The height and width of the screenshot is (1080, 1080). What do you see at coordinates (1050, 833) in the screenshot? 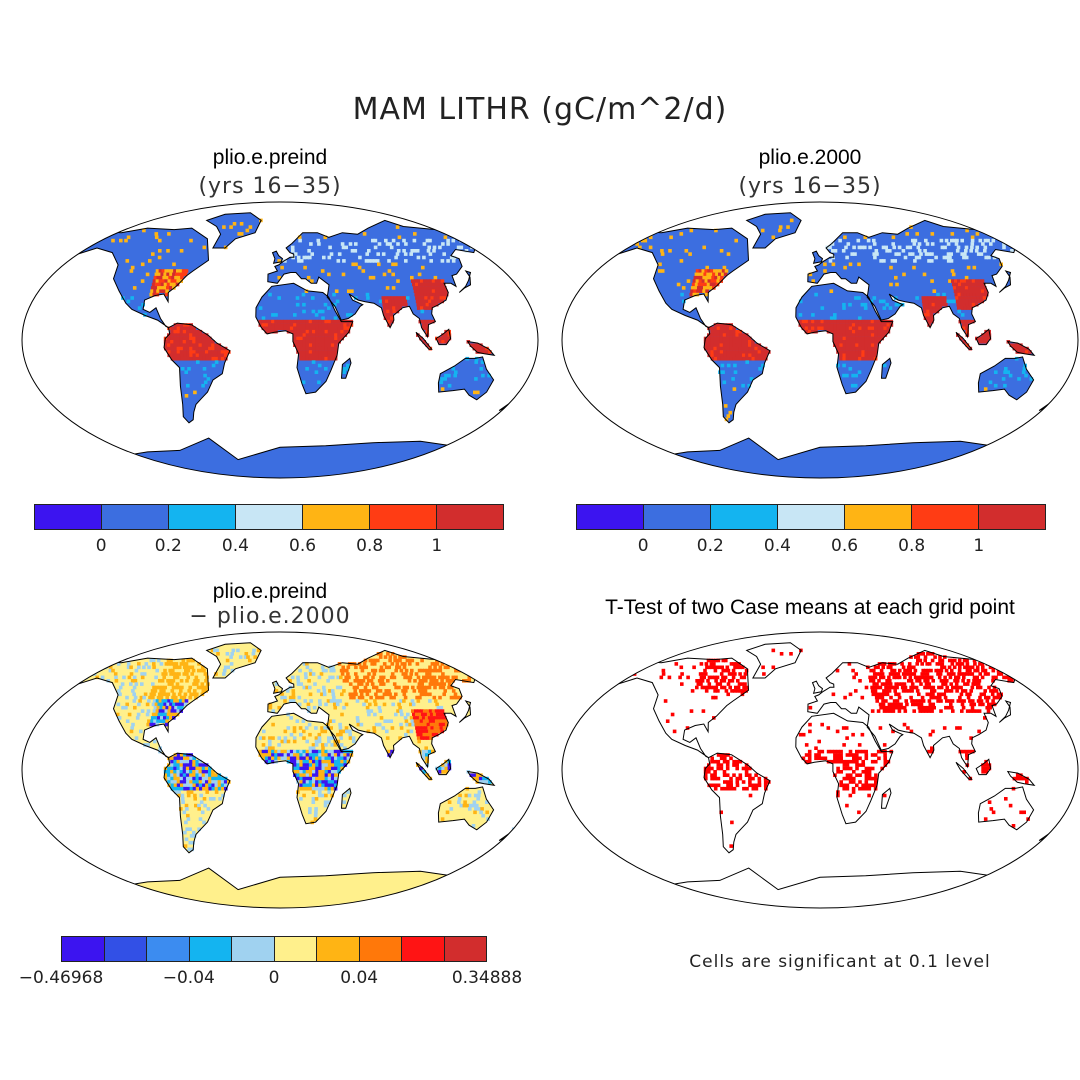
I see `coastline-newZealand` at bounding box center [1050, 833].